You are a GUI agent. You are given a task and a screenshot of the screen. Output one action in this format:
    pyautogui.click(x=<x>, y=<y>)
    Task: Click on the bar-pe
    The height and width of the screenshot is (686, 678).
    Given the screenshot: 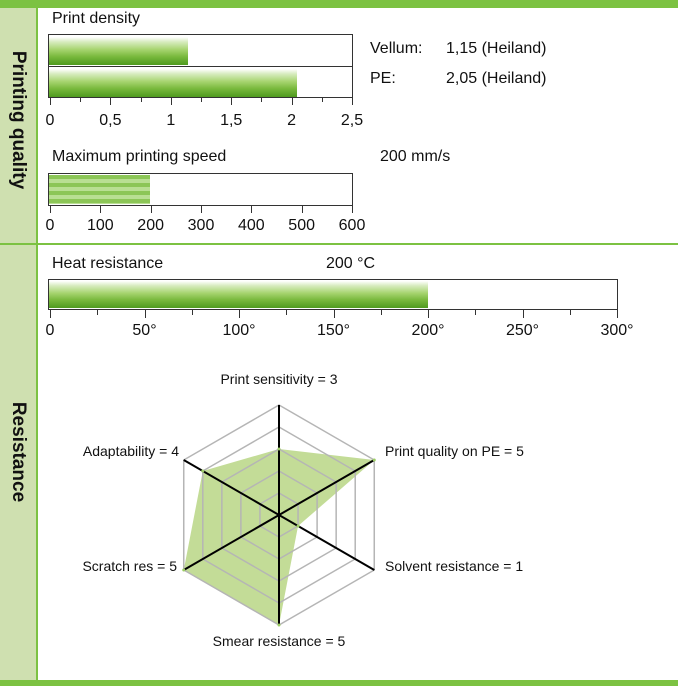 What is the action you would take?
    pyautogui.click(x=173, y=83)
    